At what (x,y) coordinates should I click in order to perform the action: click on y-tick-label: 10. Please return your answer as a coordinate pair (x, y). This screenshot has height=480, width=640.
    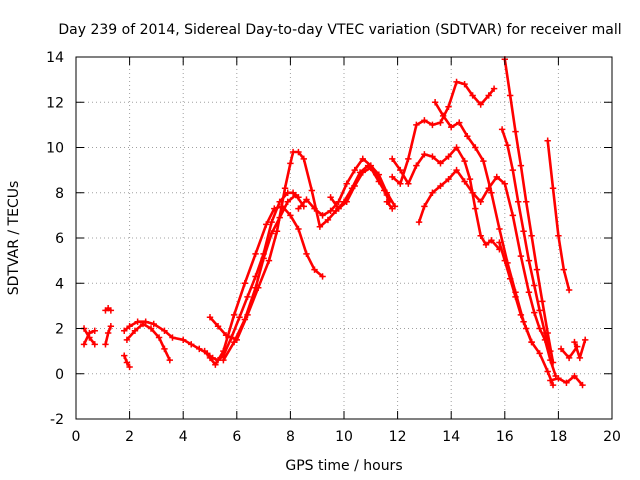
    Looking at the image, I should click on (55, 149).